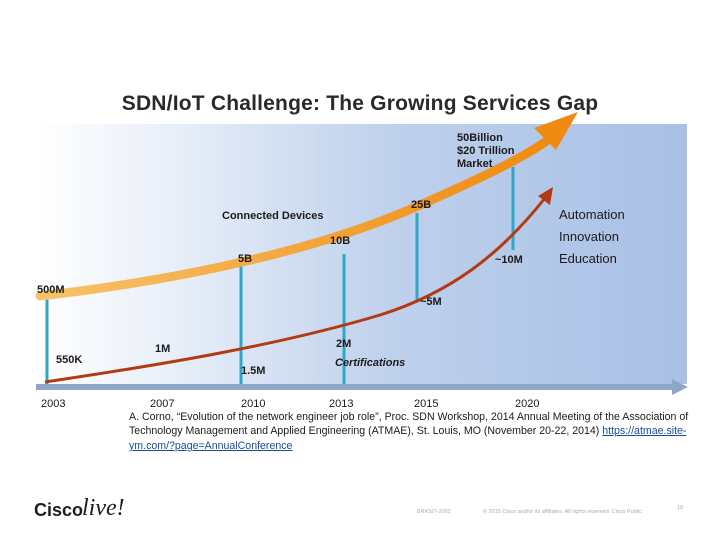  Describe the element at coordinates (253, 371) in the screenshot. I see `engineers-value-1-5m: 1.5M` at that location.